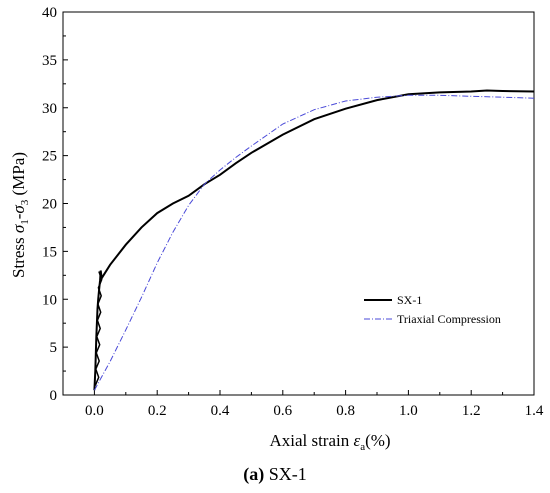 The width and height of the screenshot is (550, 493). What do you see at coordinates (49, 61) in the screenshot?
I see `y-tick-label: 35` at bounding box center [49, 61].